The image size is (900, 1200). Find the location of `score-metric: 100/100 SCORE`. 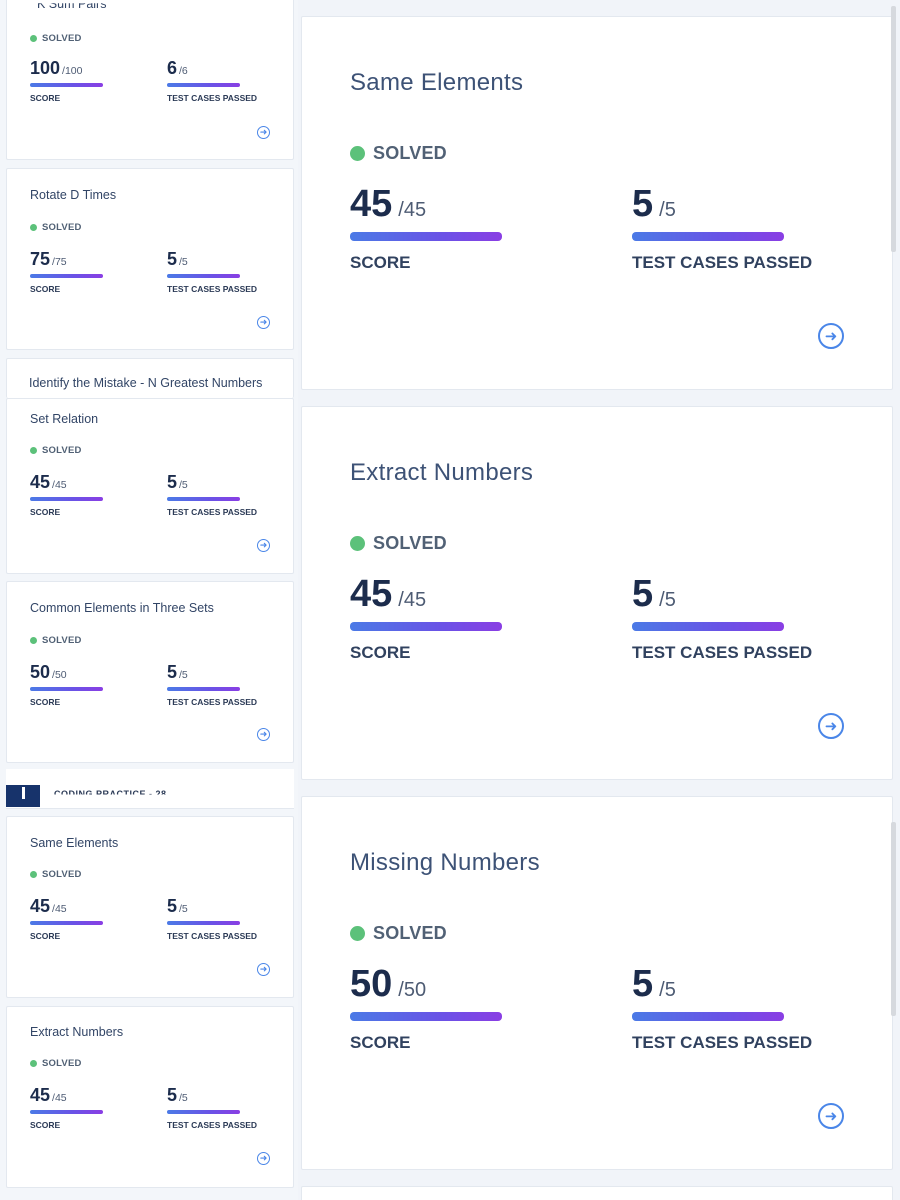

score-metric: 100/100 SCORE is located at coordinates (66, 80).